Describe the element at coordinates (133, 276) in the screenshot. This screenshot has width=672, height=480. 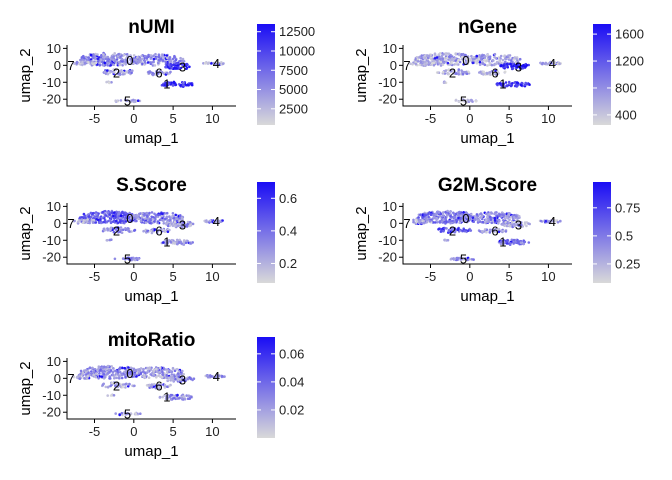
I see `x-tick-label: 0` at that location.